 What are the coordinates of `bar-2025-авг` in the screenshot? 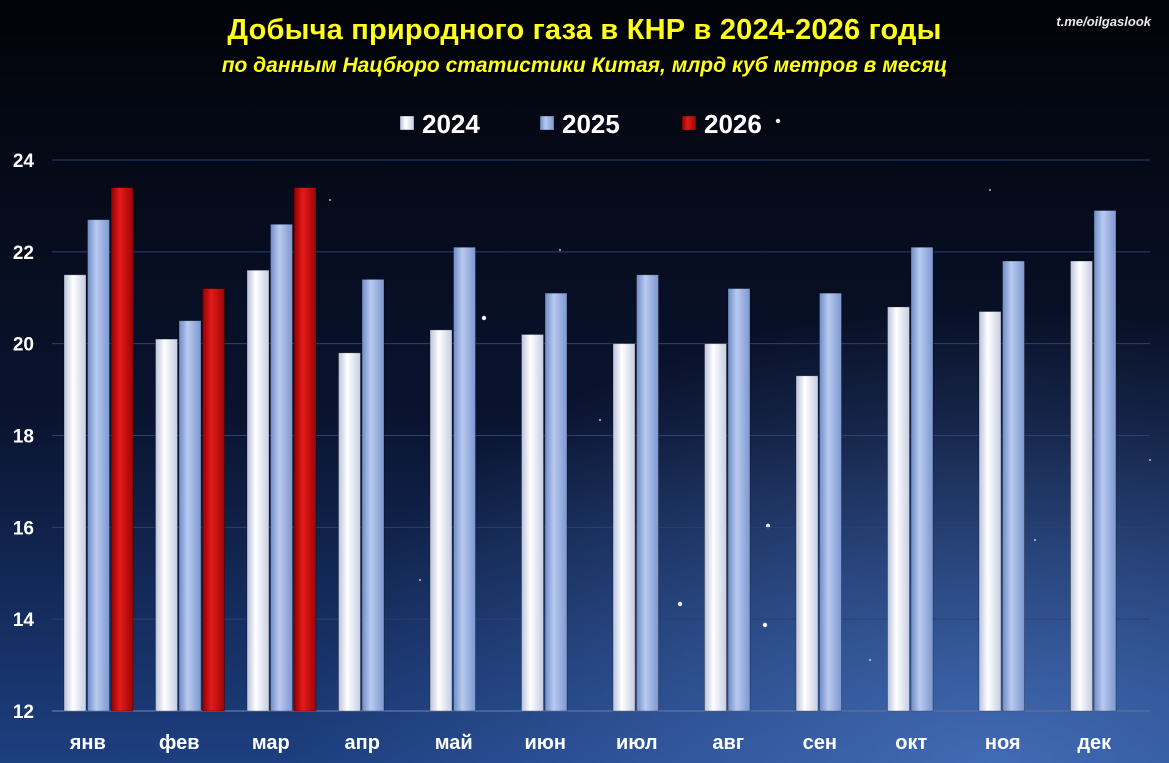 It's located at (739, 500).